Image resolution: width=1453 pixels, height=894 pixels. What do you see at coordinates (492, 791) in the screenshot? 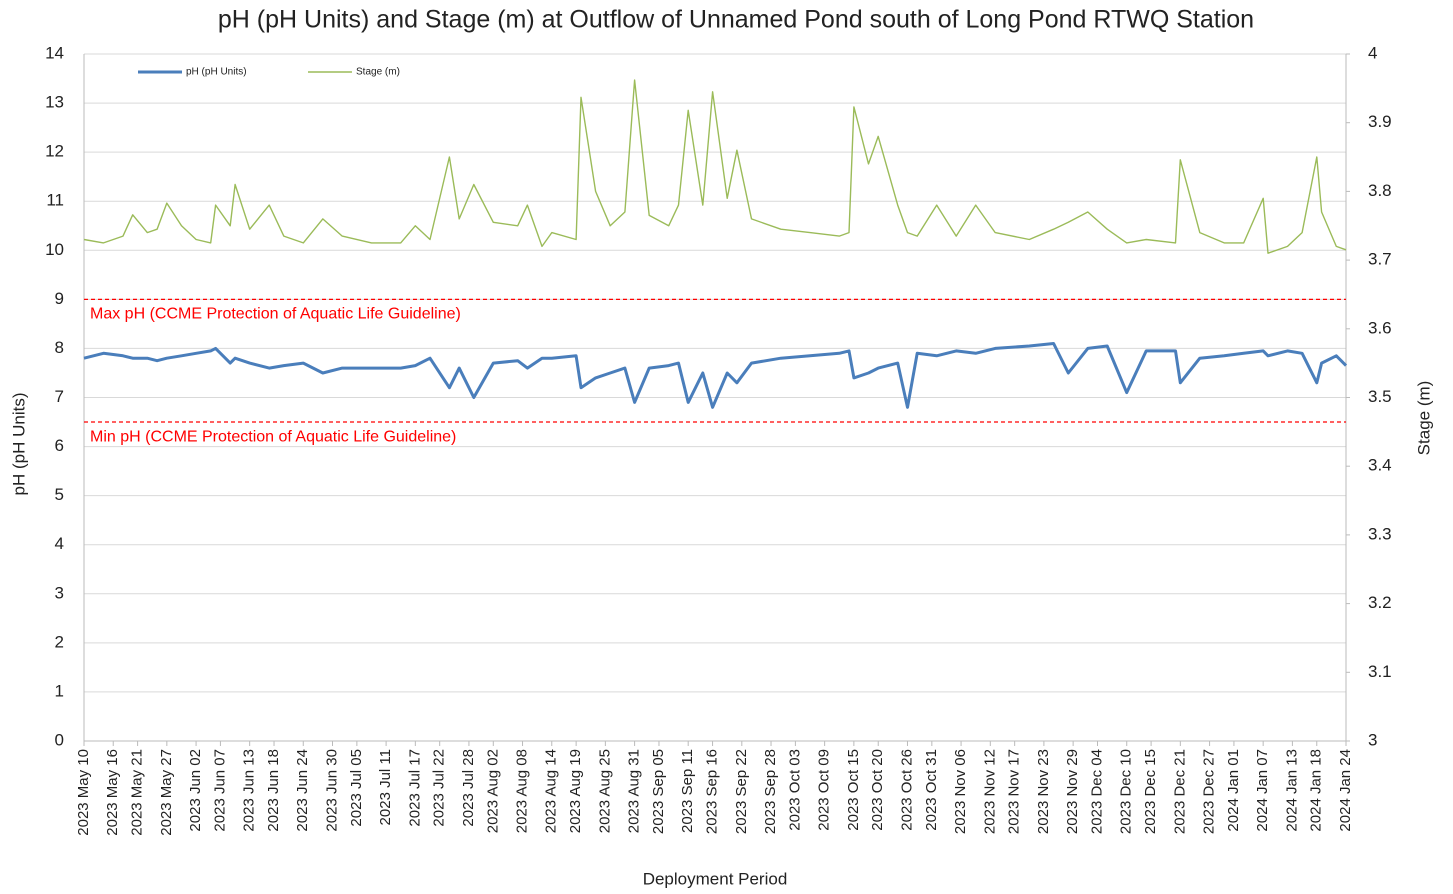
I see `x-tick-label: 2023 Aug 02` at bounding box center [492, 791].